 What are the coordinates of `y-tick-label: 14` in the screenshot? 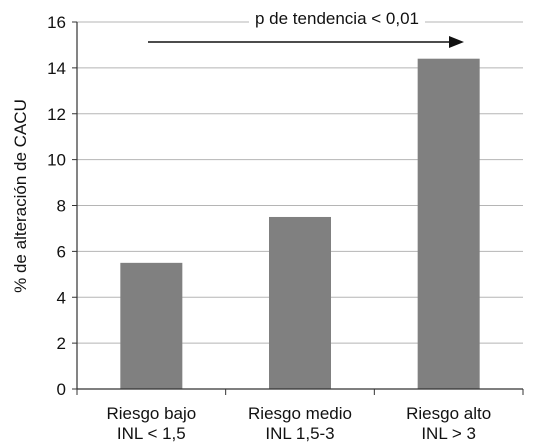 It's located at (56, 68).